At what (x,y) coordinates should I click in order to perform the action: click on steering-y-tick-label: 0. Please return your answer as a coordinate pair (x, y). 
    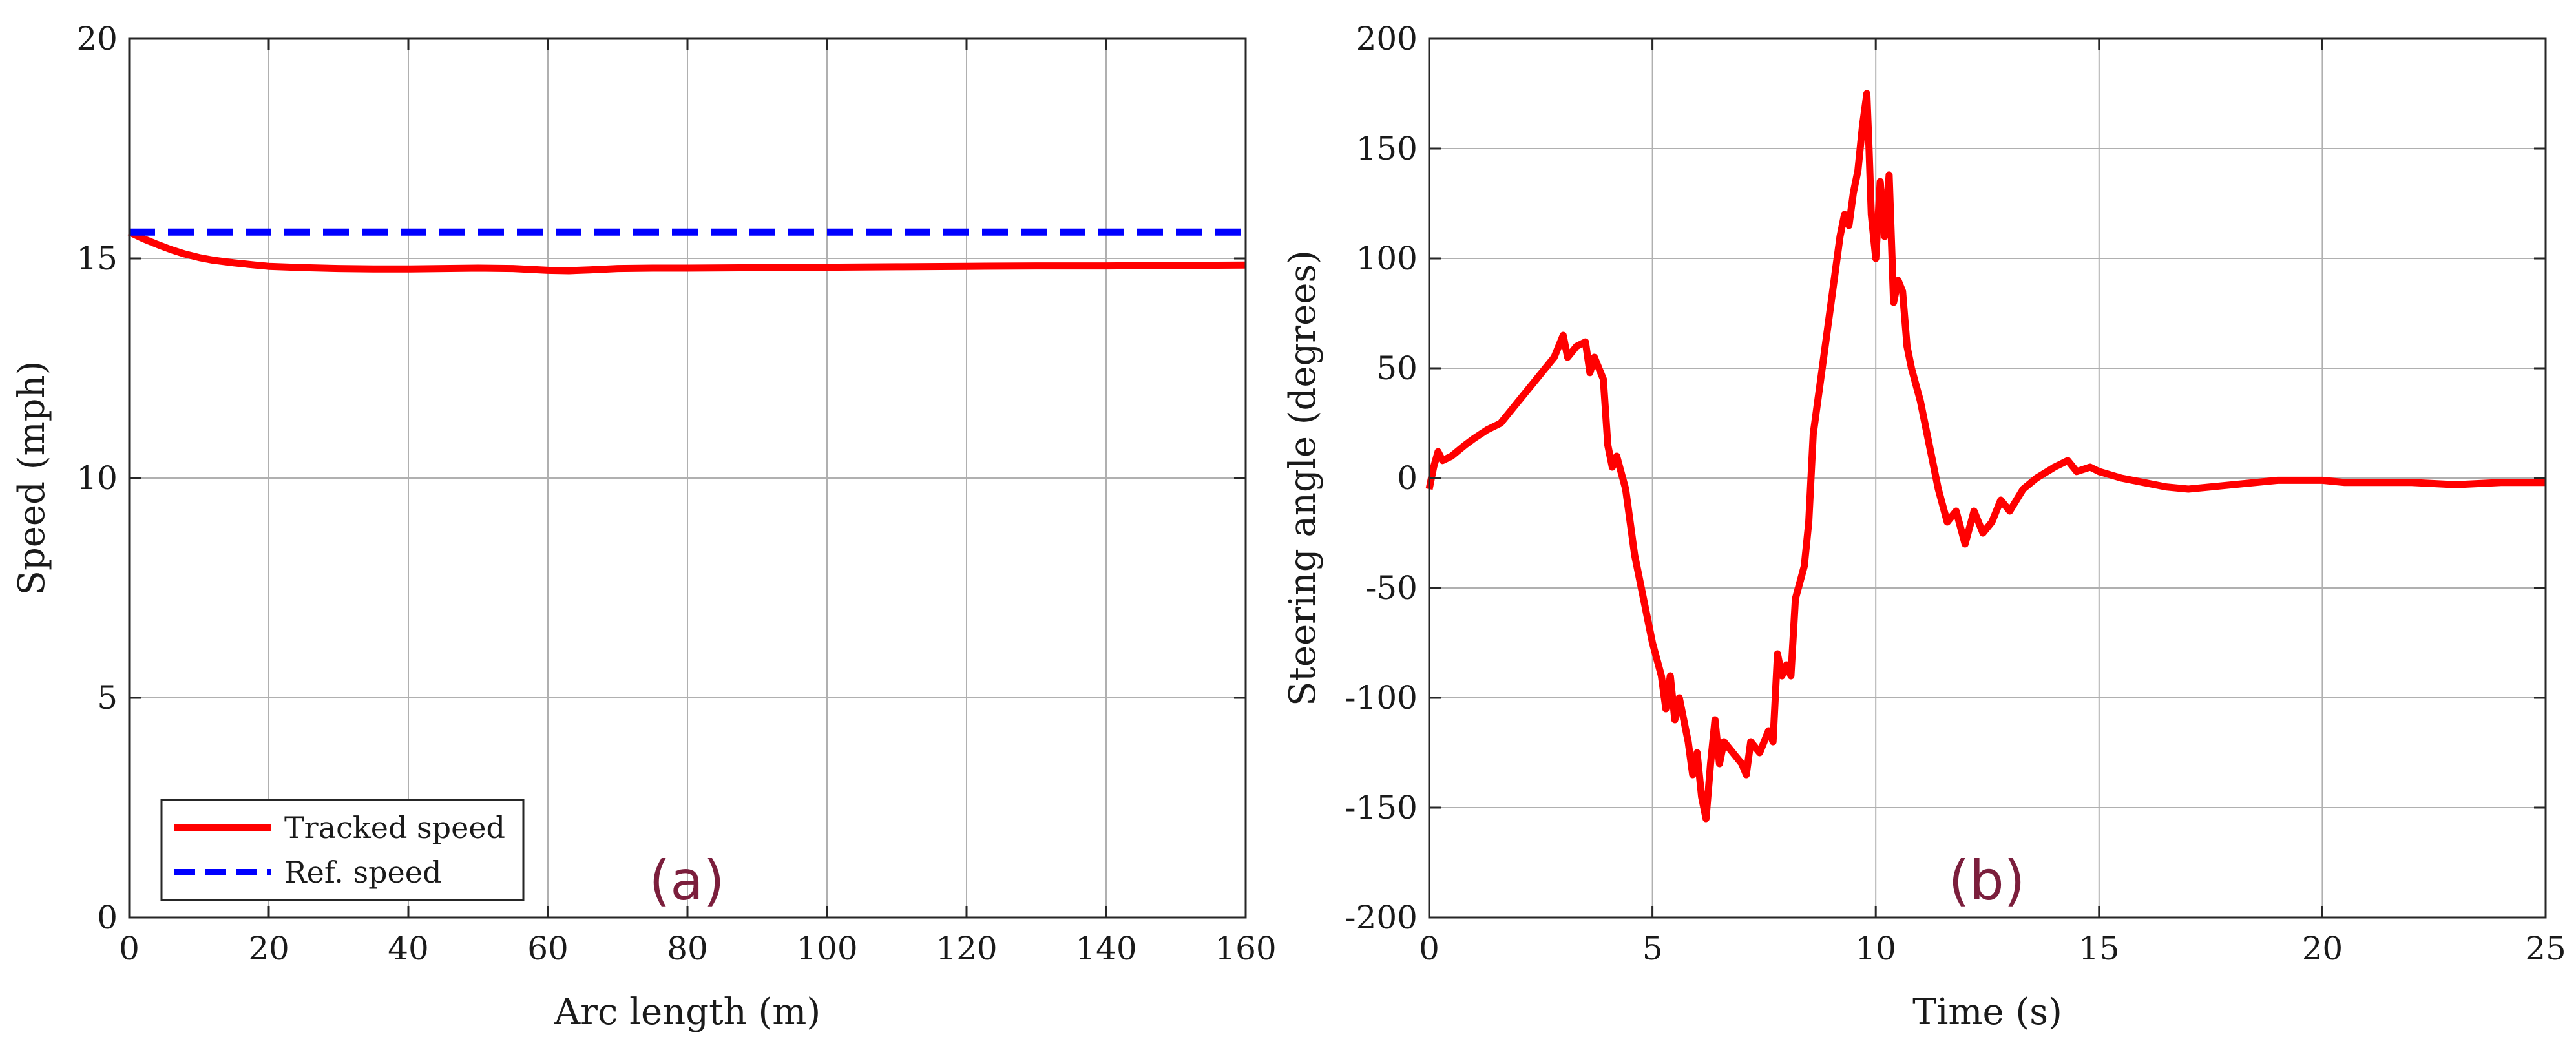
    Looking at the image, I should click on (1407, 478).